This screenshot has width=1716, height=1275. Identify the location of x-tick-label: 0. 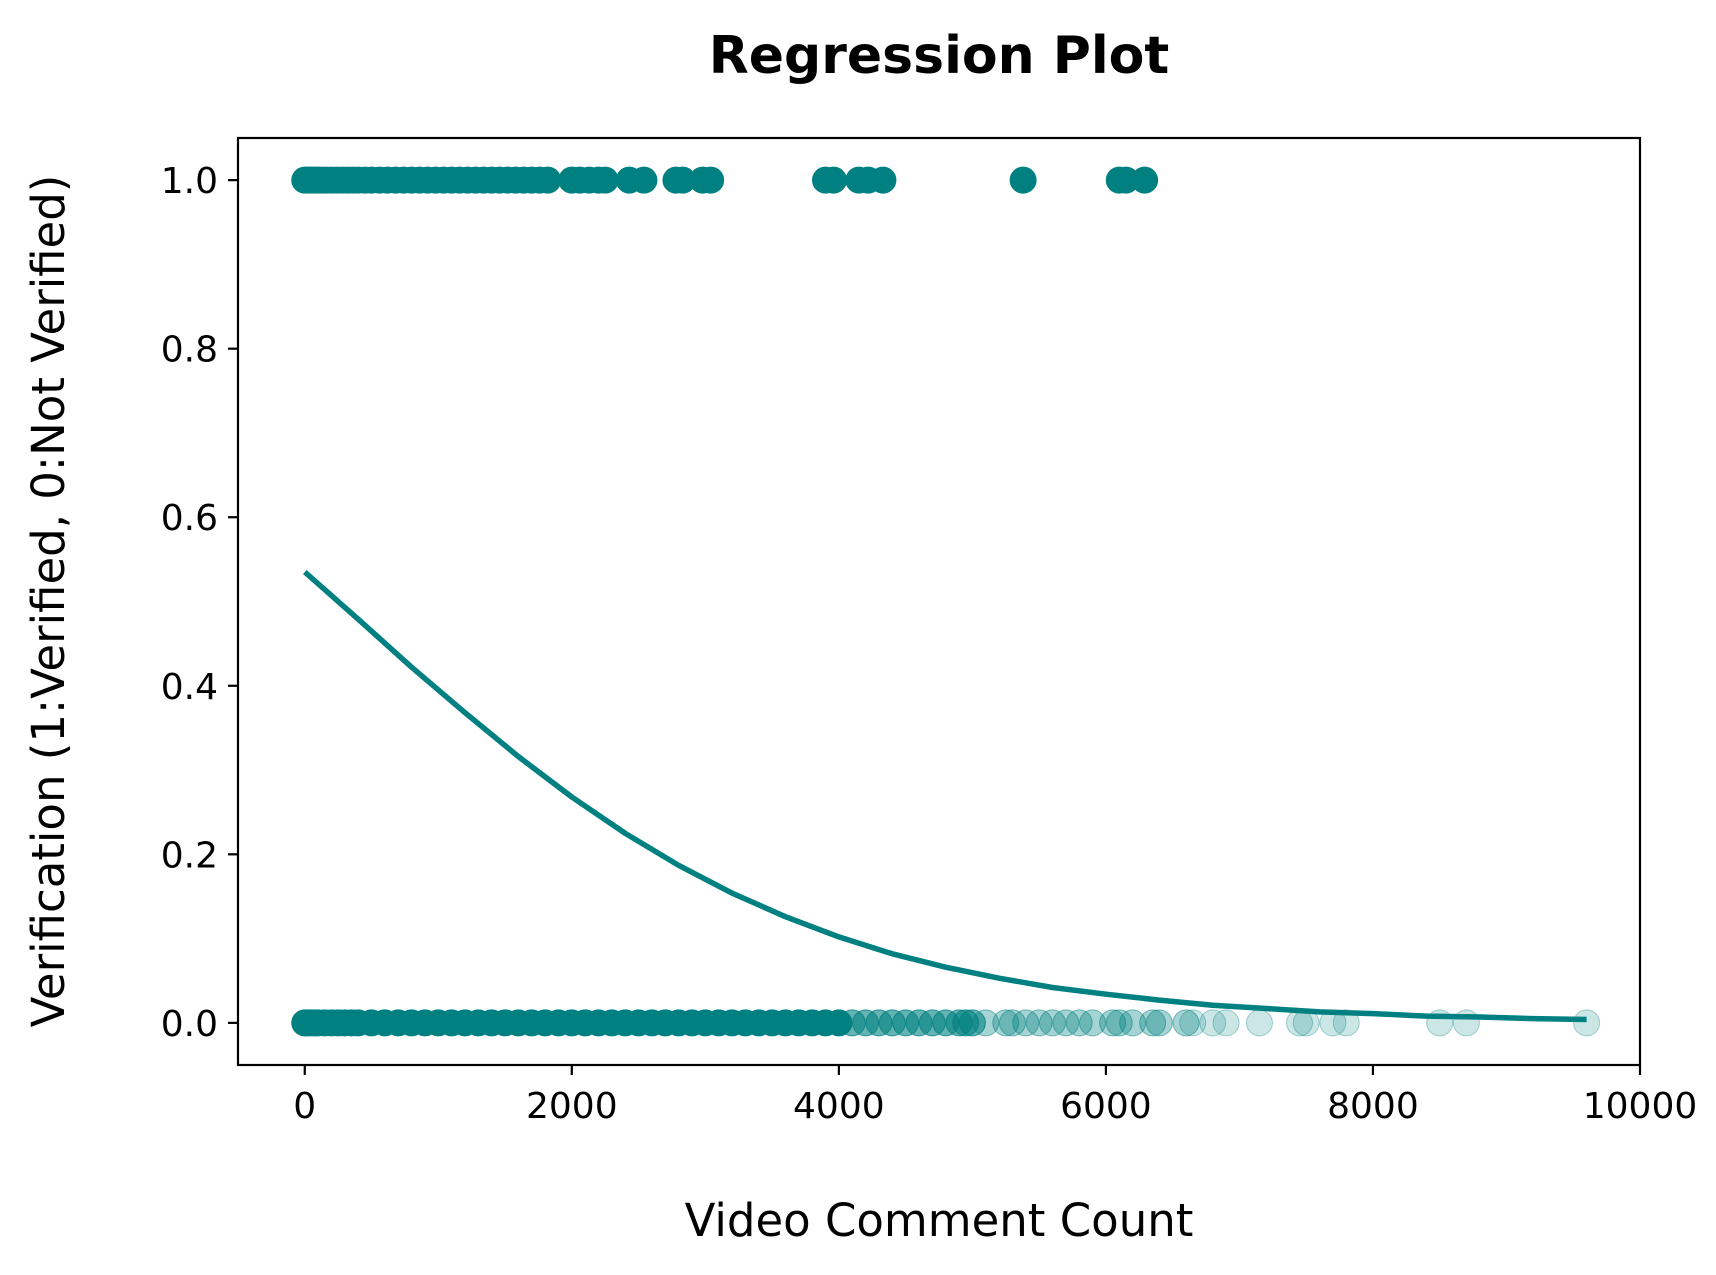
(304, 1106).